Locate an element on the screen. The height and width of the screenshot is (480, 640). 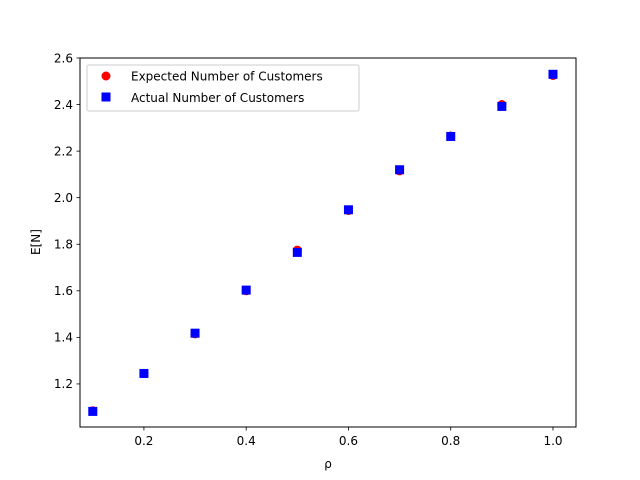
legend-marker-expected is located at coordinates (106, 76).